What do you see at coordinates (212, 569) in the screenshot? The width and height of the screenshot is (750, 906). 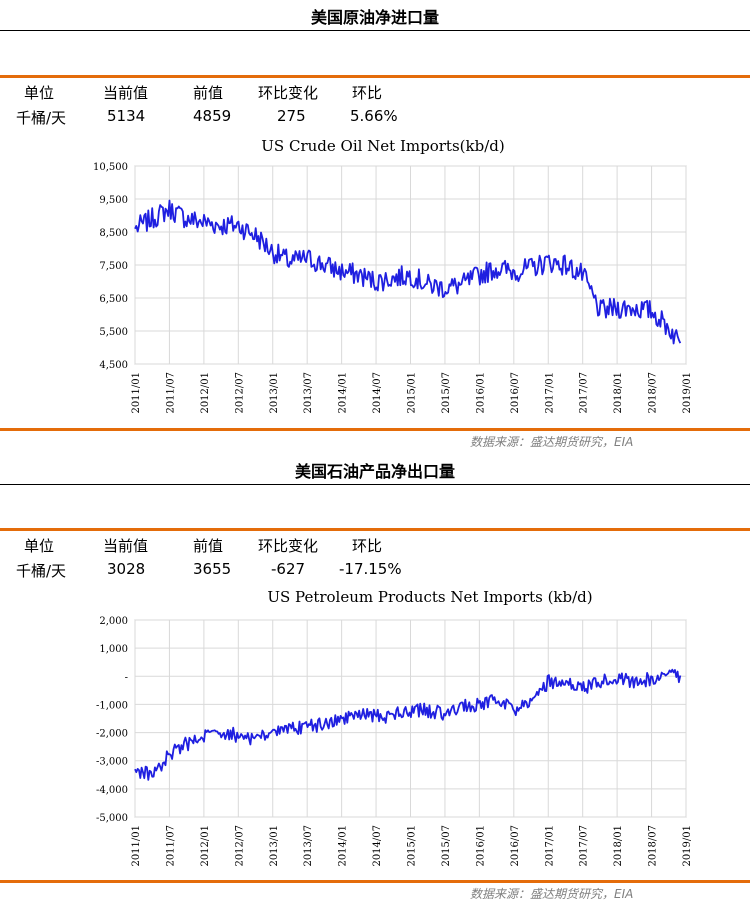 I see `products-value-previous: 3655` at bounding box center [212, 569].